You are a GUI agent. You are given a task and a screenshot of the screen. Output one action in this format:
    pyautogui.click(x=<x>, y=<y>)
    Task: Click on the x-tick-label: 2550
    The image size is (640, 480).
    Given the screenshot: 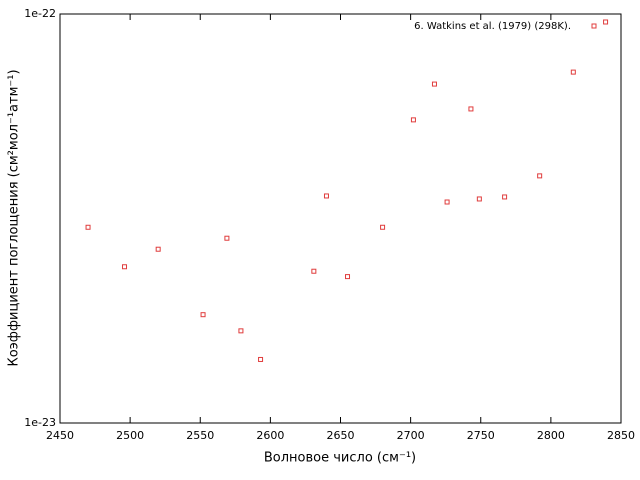 What is the action you would take?
    pyautogui.click(x=200, y=435)
    